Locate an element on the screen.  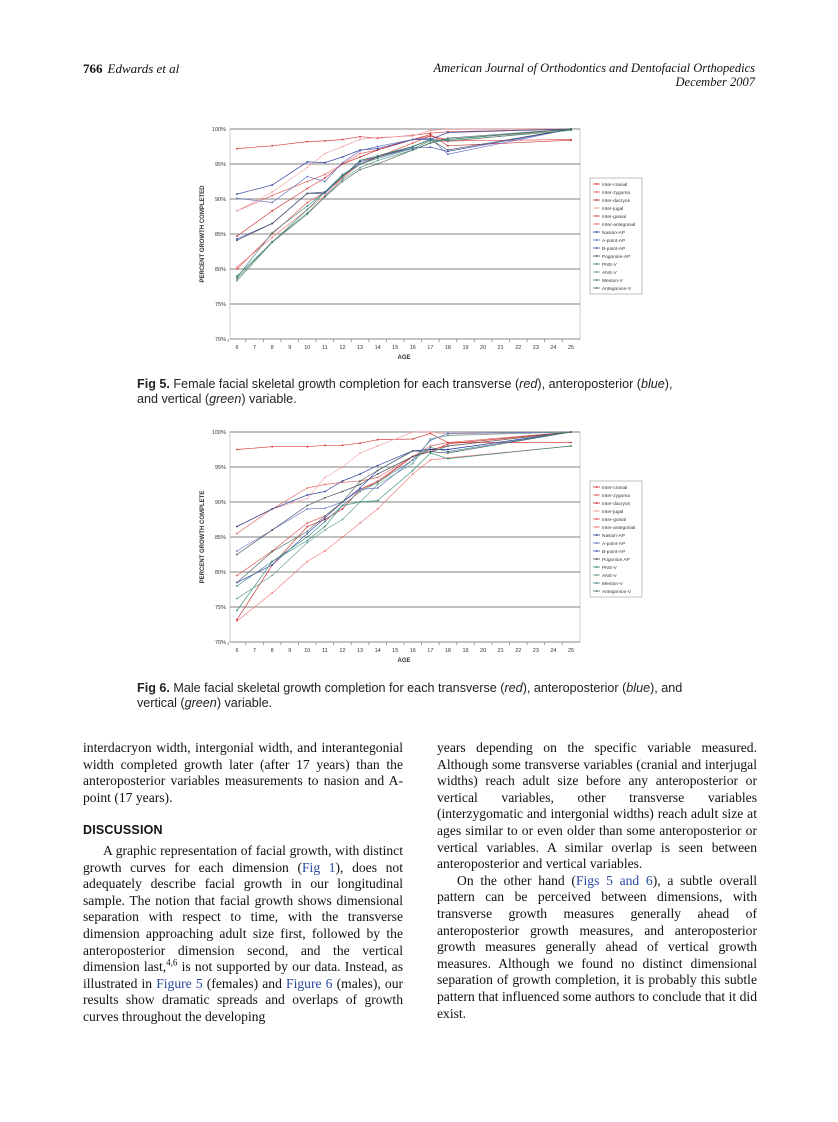
y-axis-title: PERCENT GROWTH COMPLETE is located at coordinates (203, 537).